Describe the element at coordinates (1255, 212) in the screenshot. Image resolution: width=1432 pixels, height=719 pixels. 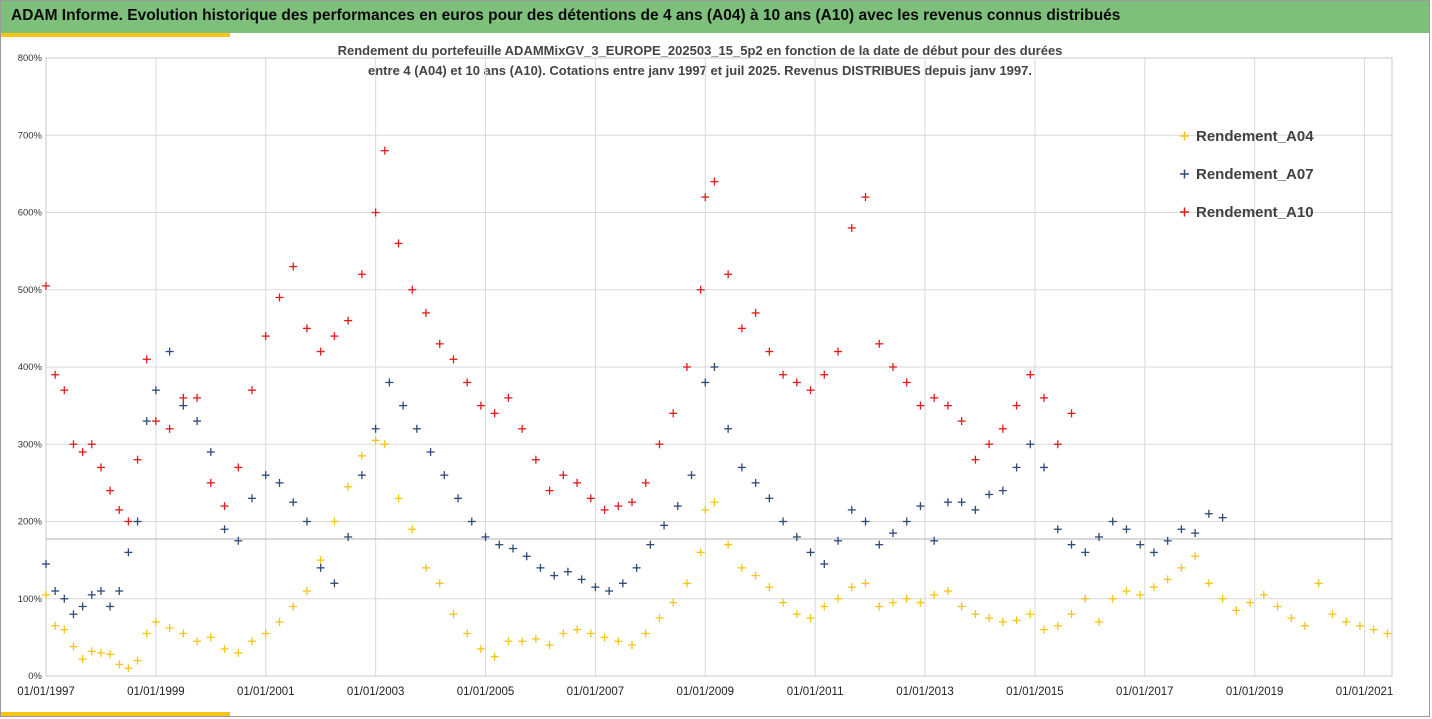
I see `legend-label: Rendement_A10` at that location.